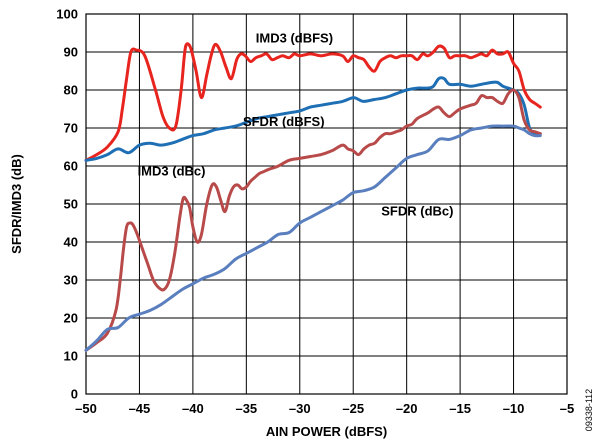  I want to click on x-tick-label: –40, so click(193, 408).